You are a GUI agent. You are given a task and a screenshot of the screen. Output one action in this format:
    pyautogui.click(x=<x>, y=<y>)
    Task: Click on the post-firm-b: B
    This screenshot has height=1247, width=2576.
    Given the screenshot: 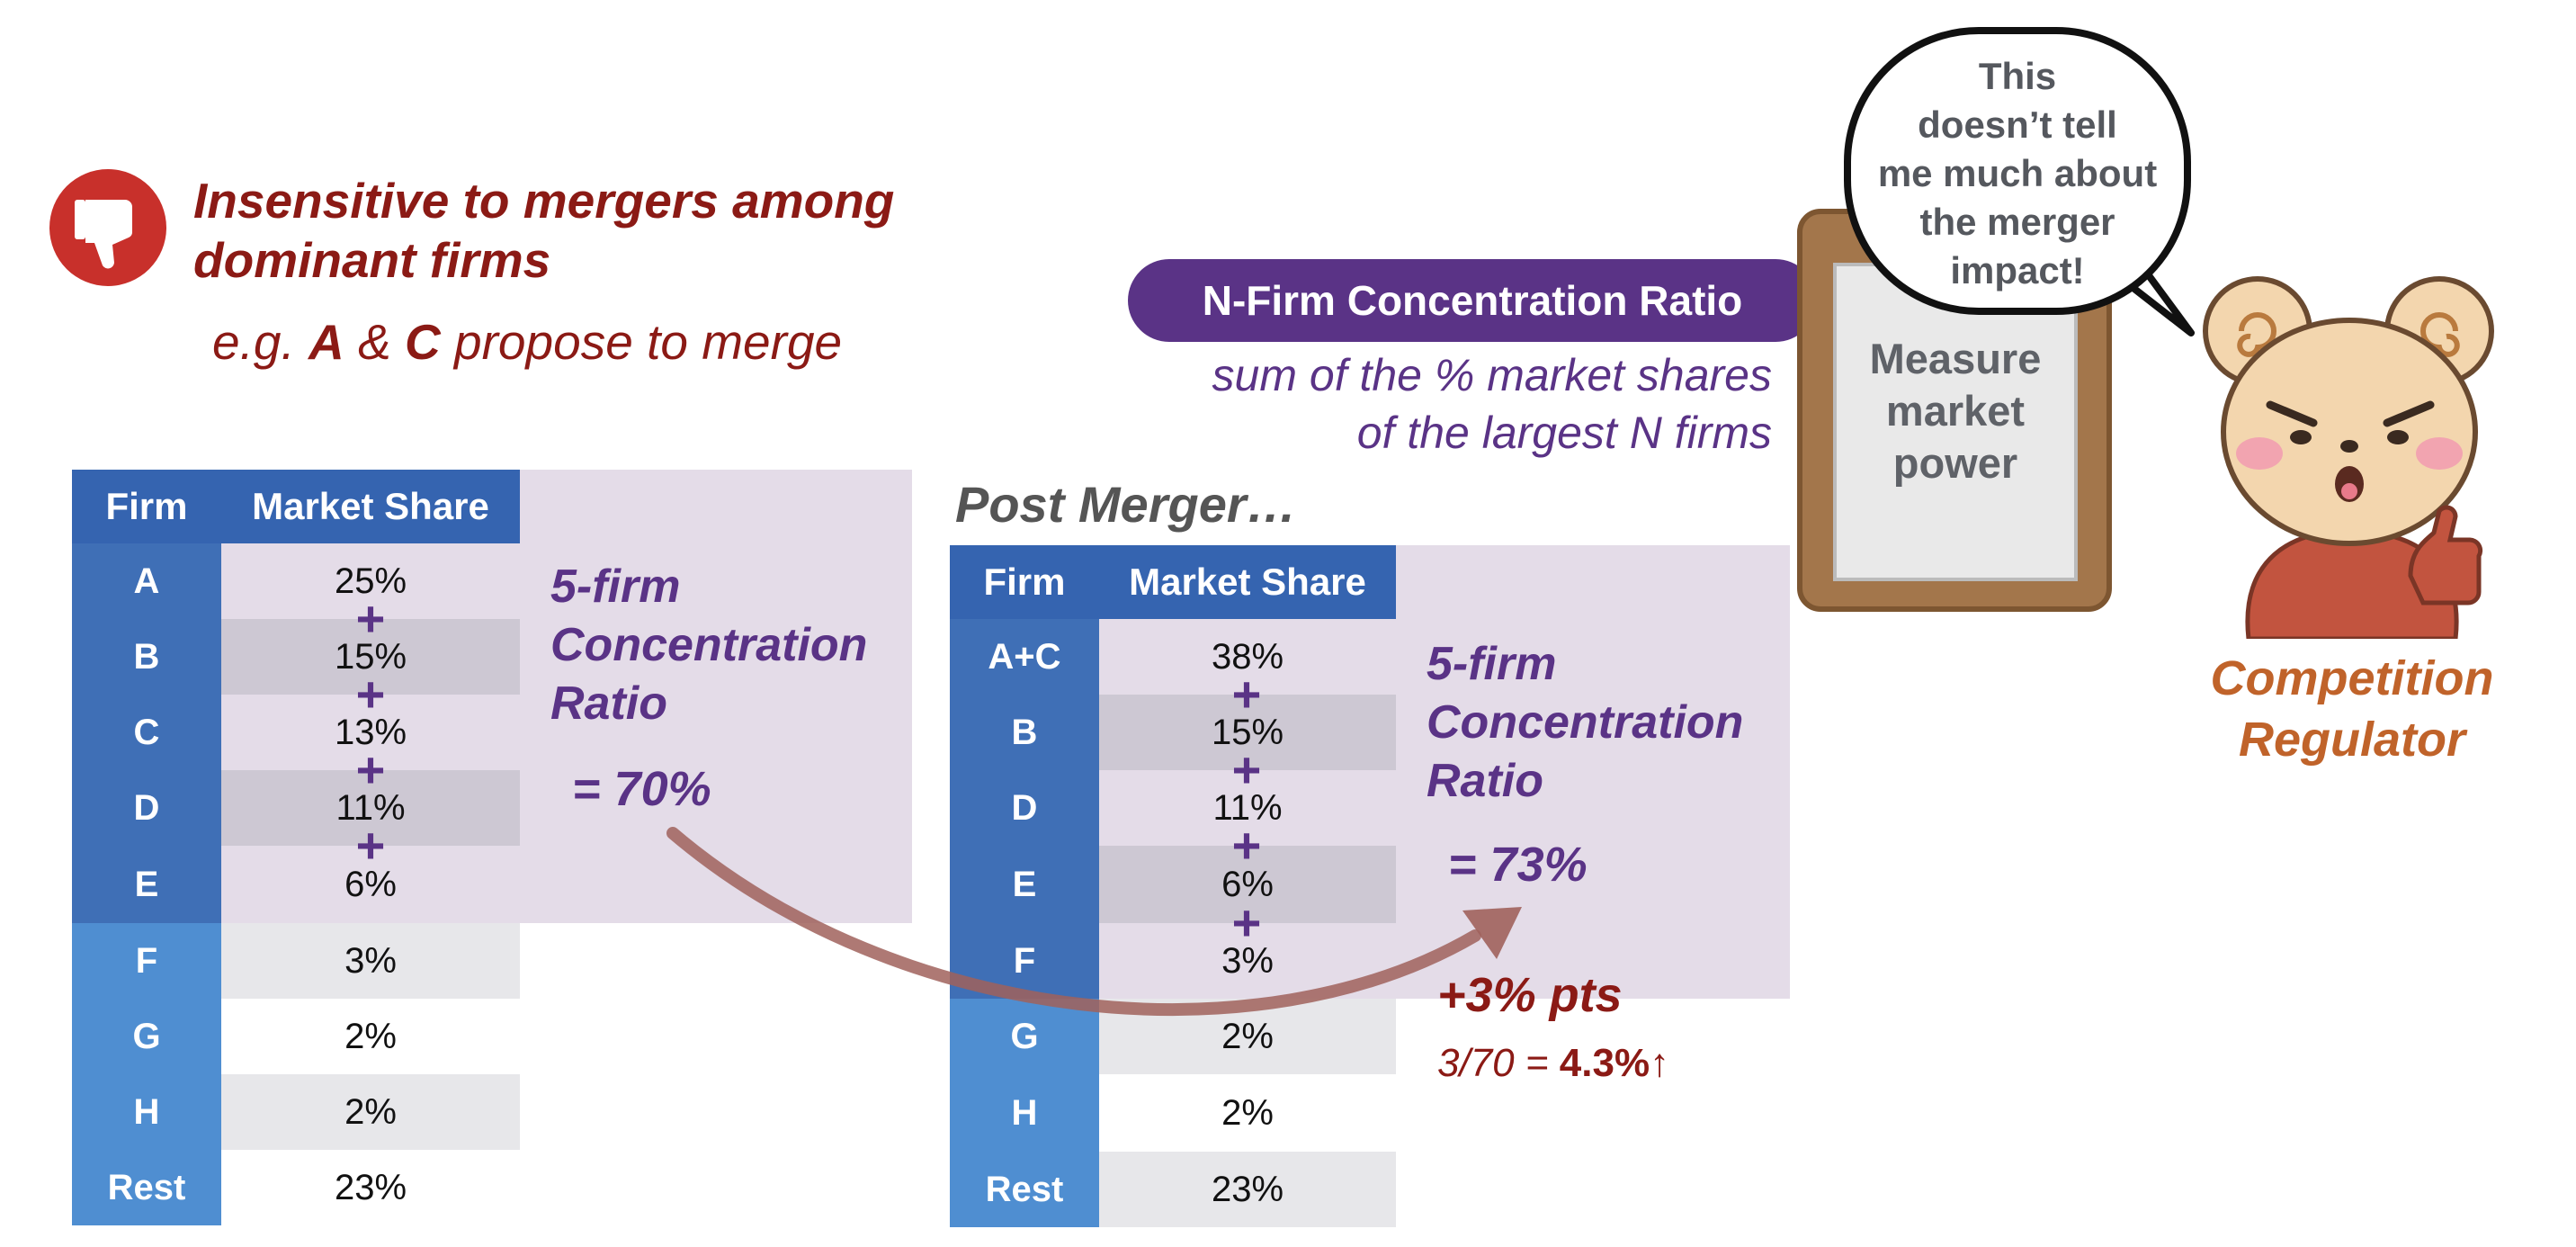 What is the action you would take?
    pyautogui.click(x=1024, y=732)
    